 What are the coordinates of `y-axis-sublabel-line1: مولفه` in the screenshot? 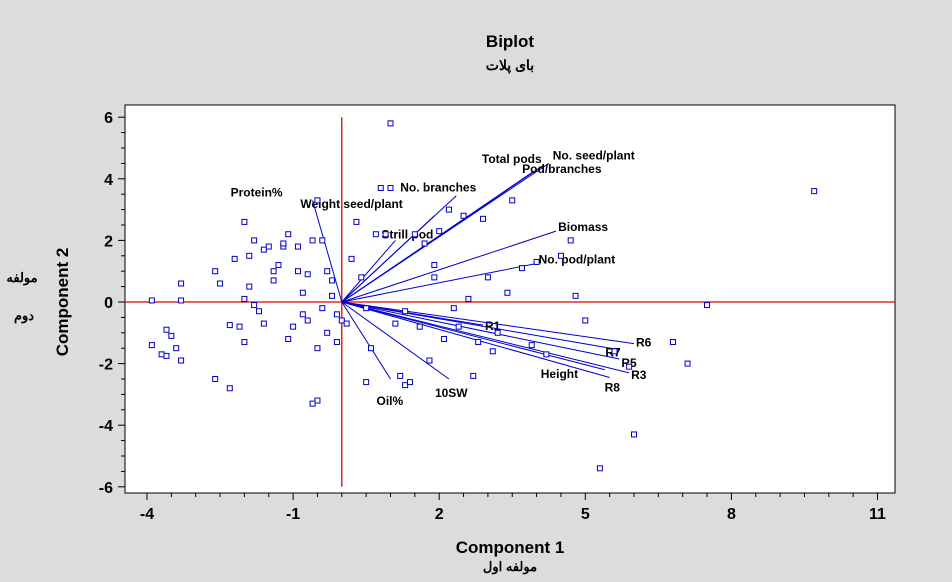 It's located at (21, 278).